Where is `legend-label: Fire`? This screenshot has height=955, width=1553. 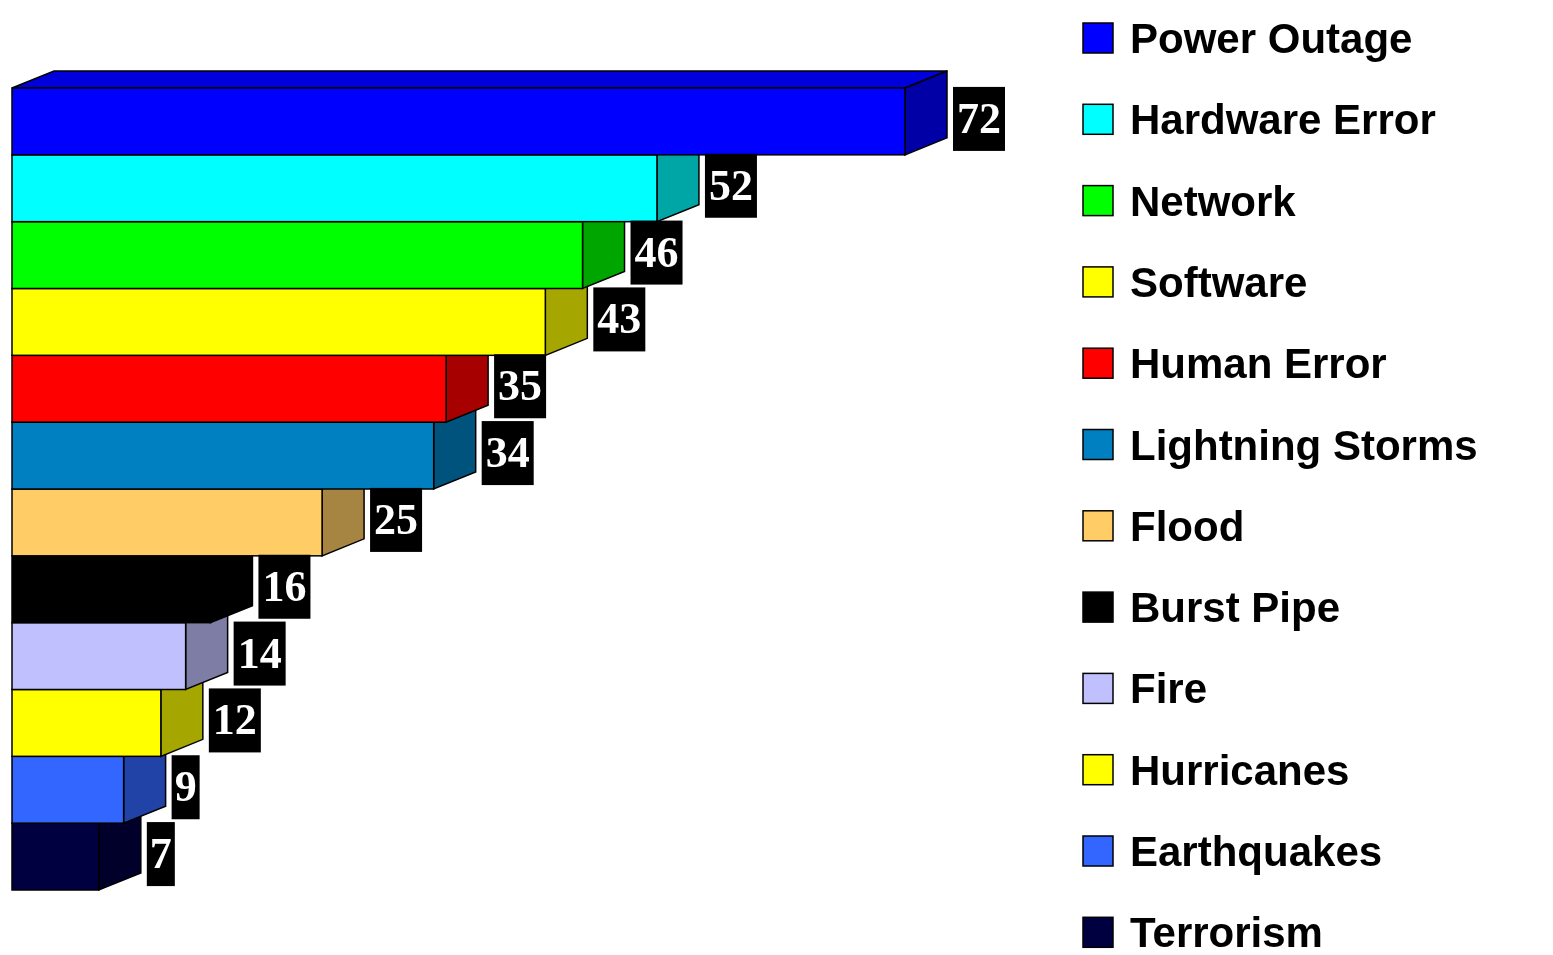
legend-label: Fire is located at coordinates (1169, 689).